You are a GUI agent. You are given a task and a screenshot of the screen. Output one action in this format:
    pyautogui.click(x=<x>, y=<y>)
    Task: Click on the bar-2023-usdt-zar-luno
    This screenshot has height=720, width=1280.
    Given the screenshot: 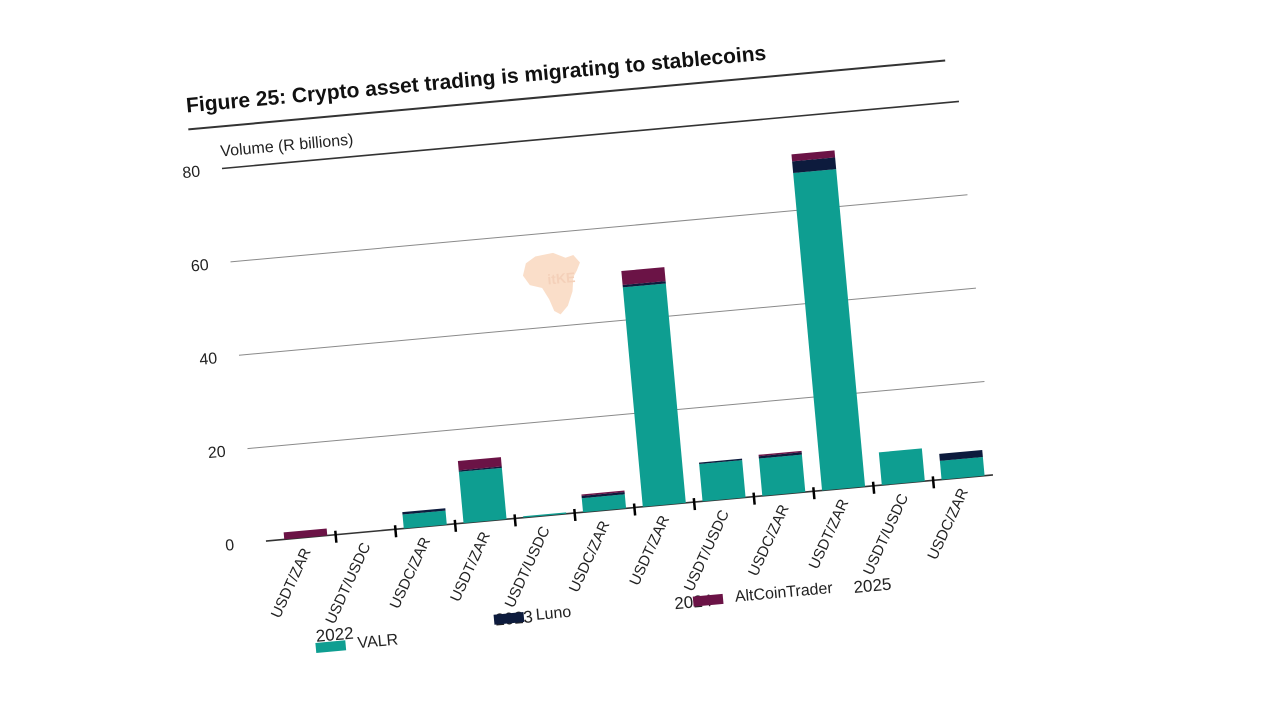 What is the action you would take?
    pyautogui.click(x=480, y=469)
    